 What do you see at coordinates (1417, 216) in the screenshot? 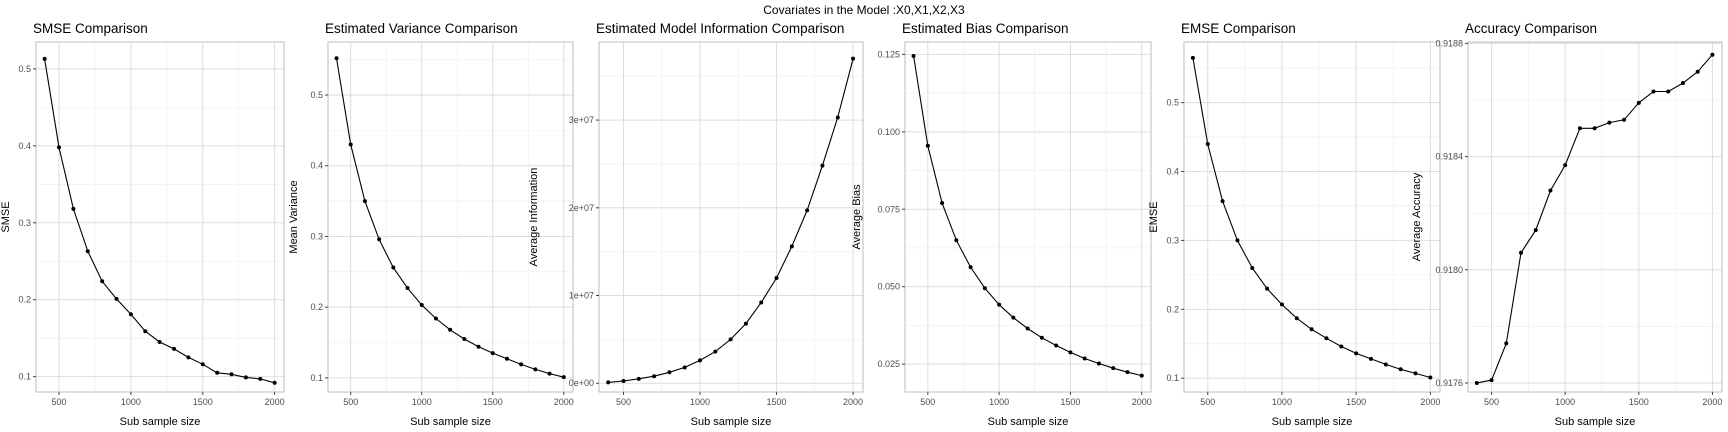
I see `y-axis-label: Average Accuracy` at bounding box center [1417, 216].